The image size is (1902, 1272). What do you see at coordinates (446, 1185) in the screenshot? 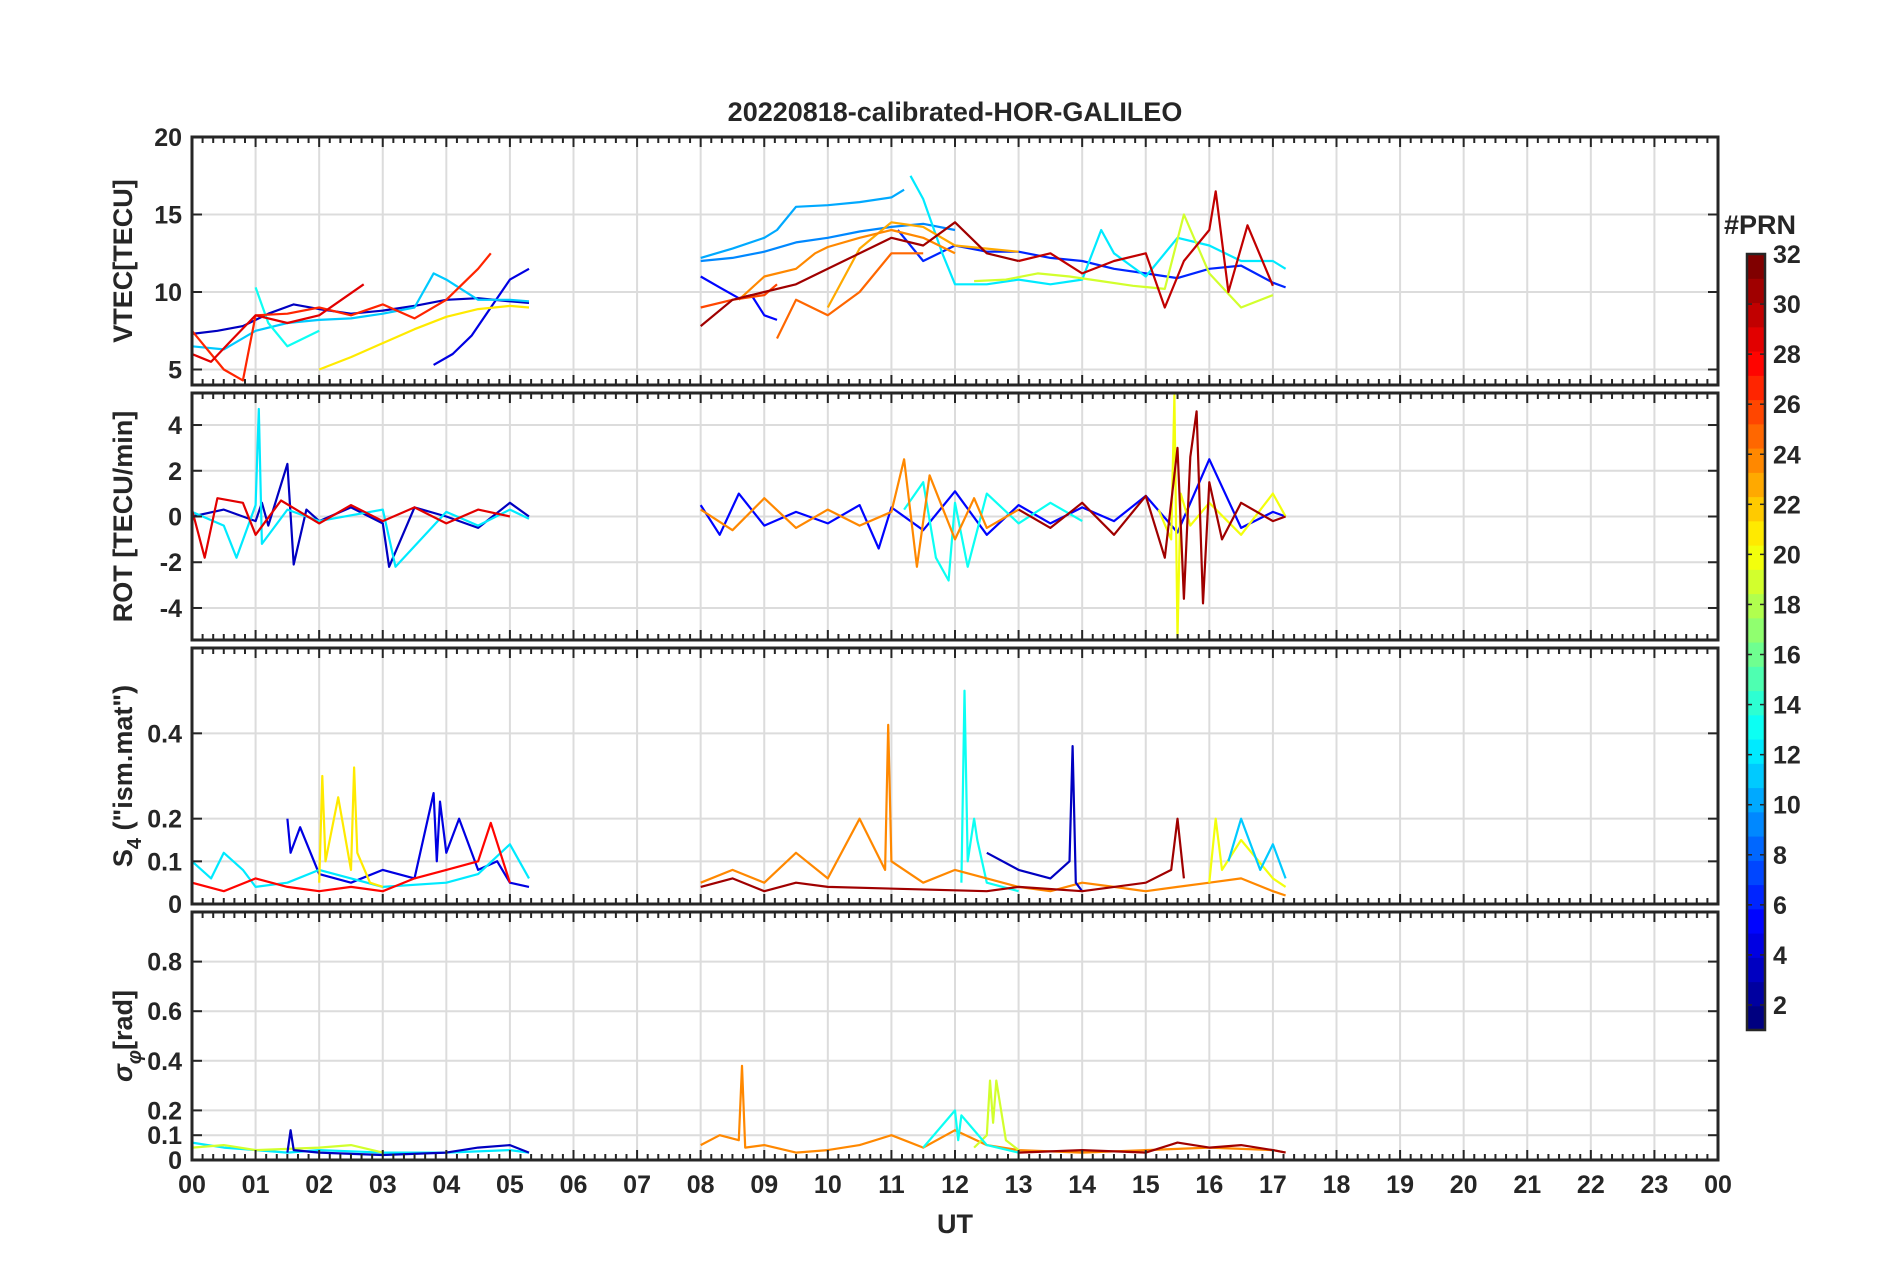
I see `x-tick-label: 04` at bounding box center [446, 1185].